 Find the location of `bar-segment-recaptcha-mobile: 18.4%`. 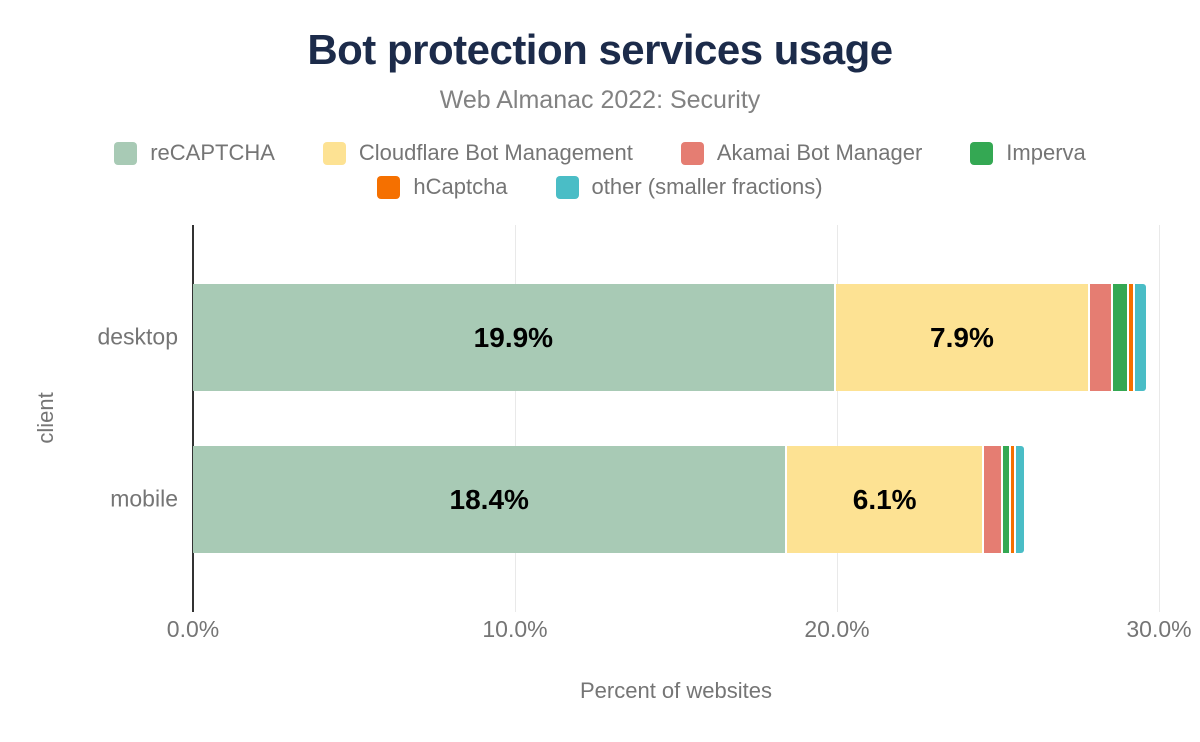

bar-segment-recaptcha-mobile: 18.4% is located at coordinates (489, 499).